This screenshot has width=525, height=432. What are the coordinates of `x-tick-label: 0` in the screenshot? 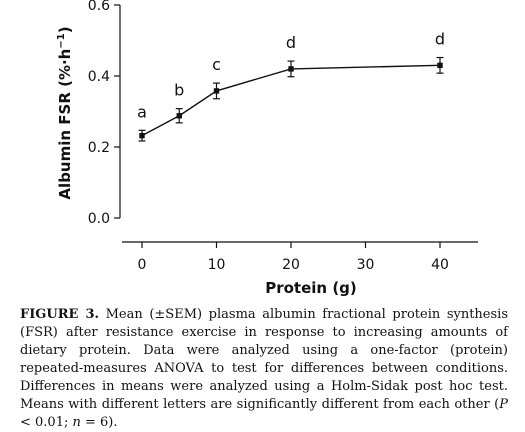 It's located at (142, 265).